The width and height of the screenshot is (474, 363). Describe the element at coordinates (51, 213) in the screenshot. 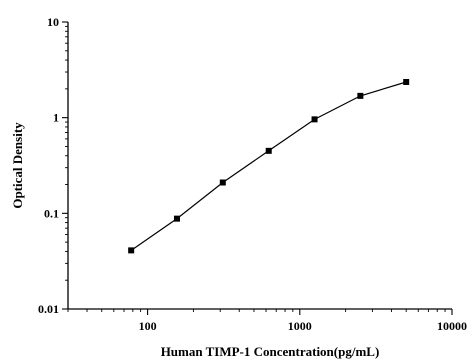

I see `y-tick-label: 0.1` at that location.